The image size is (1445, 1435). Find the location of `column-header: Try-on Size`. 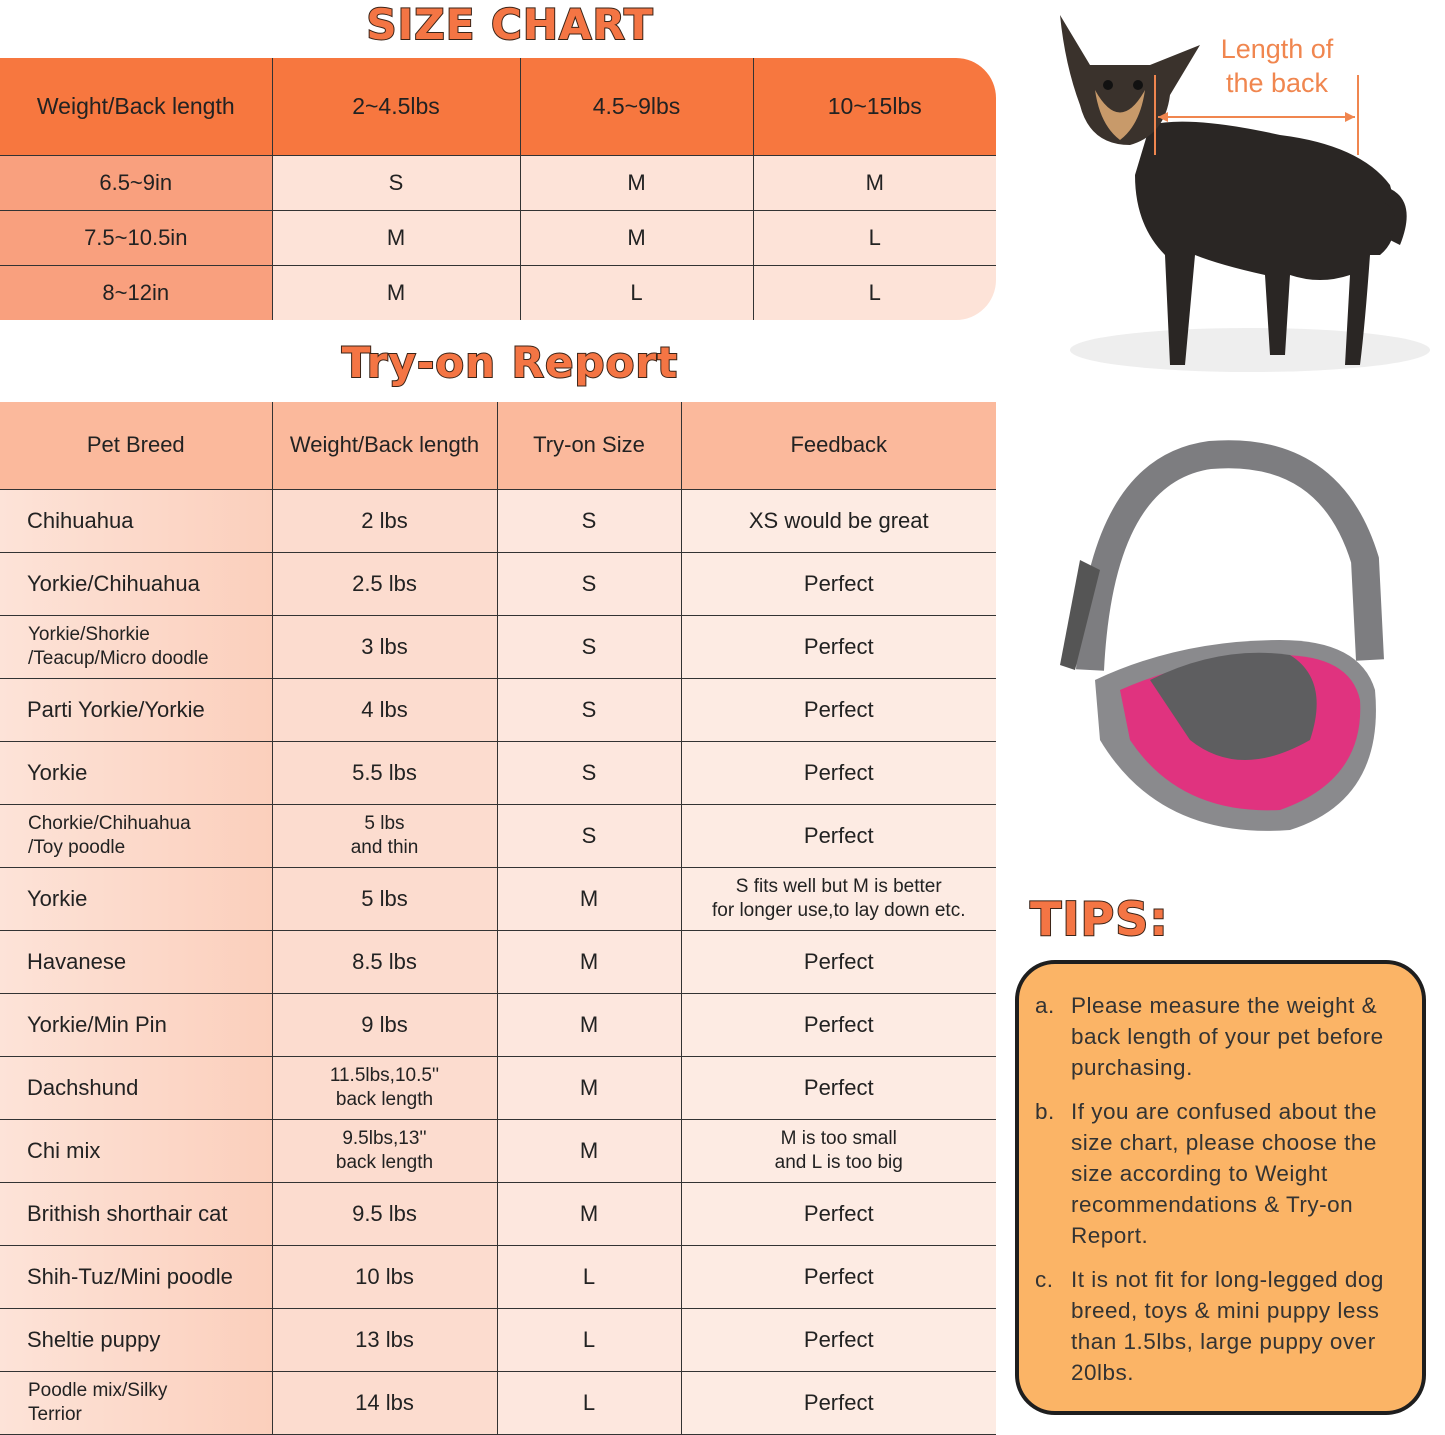

column-header: Try-on Size is located at coordinates (589, 446).